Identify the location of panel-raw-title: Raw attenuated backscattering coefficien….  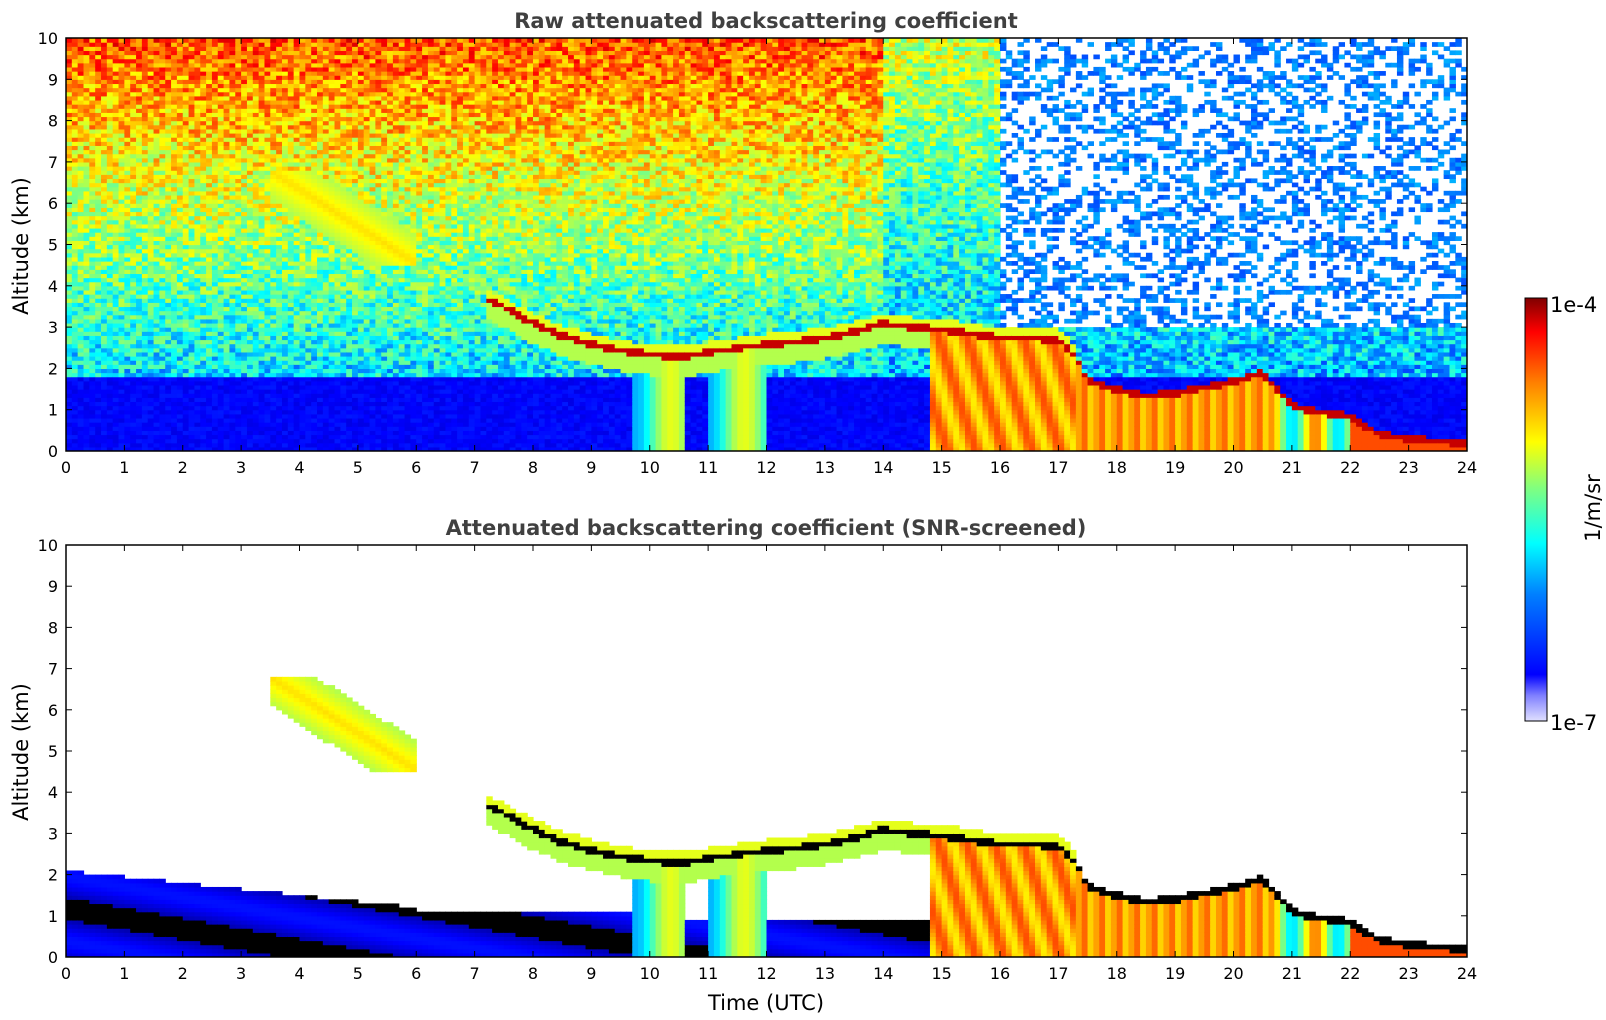
(766, 21).